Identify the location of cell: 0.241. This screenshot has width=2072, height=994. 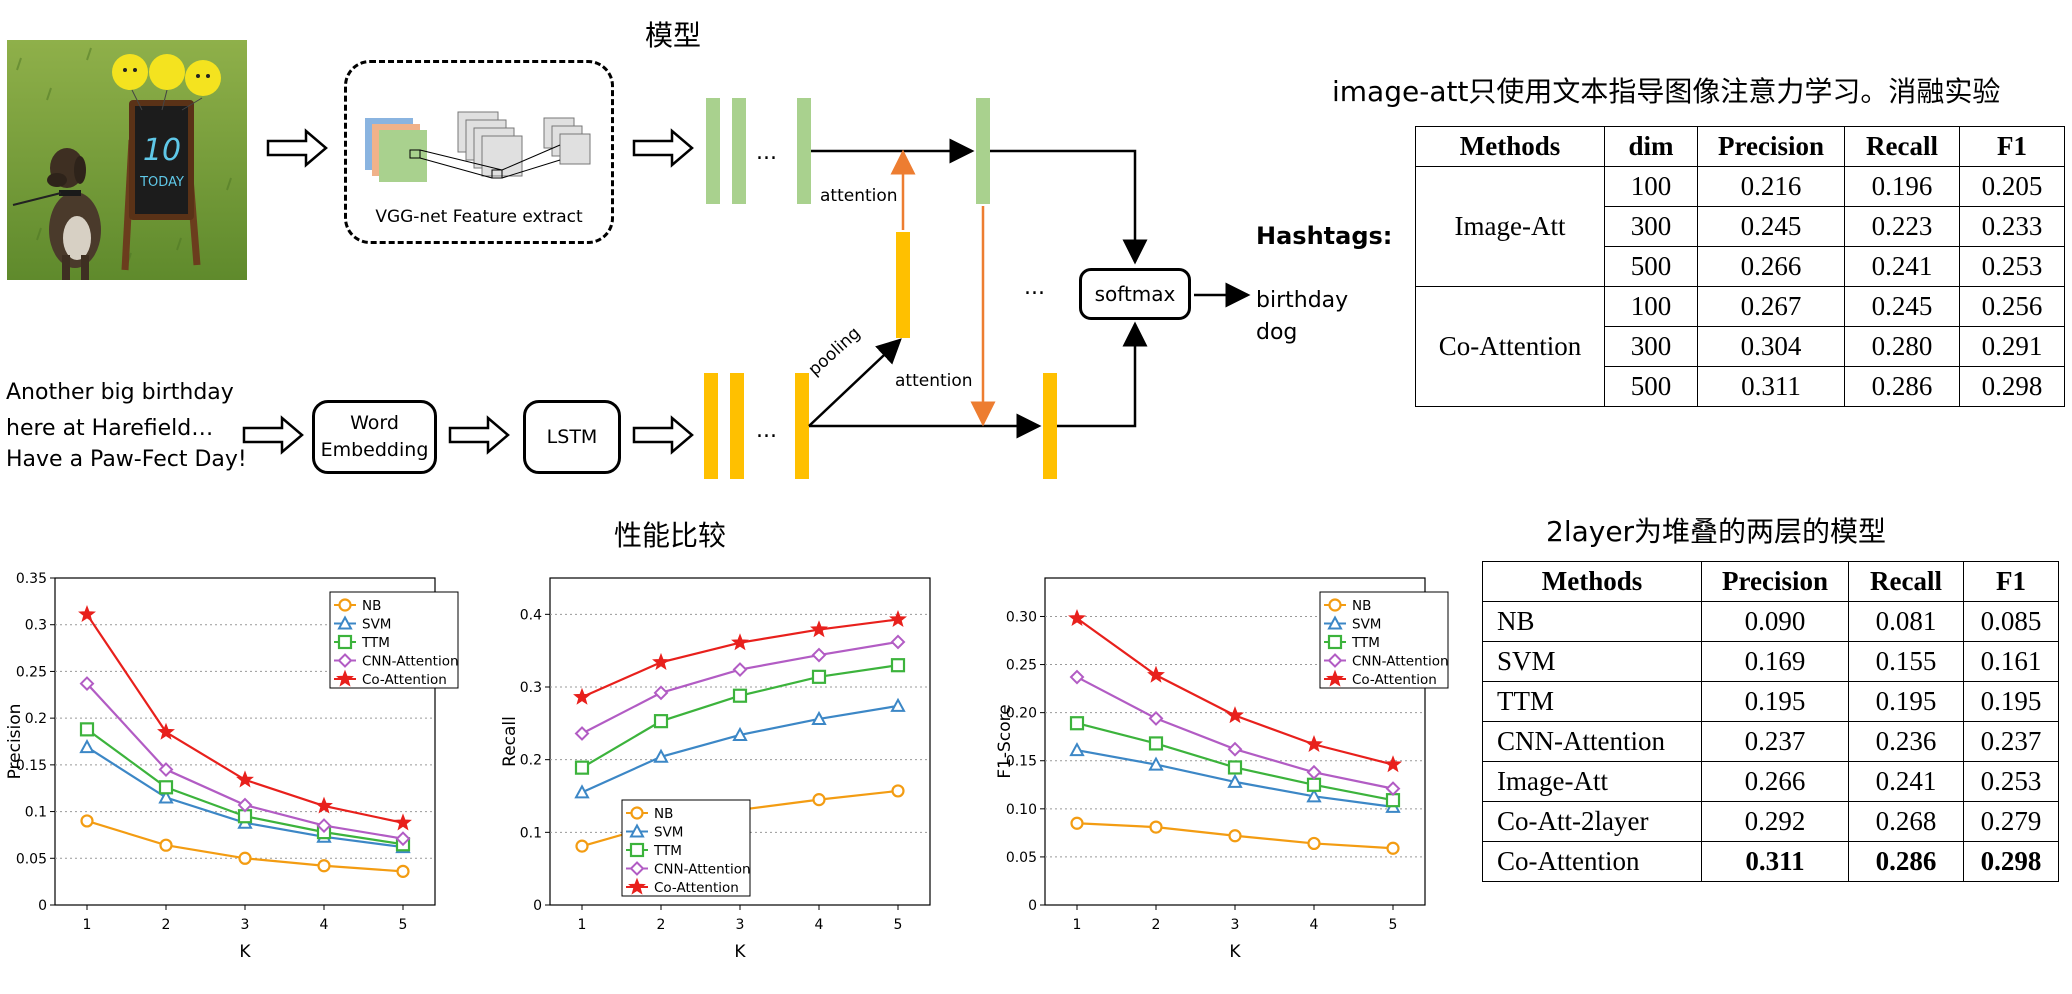
(1902, 266).